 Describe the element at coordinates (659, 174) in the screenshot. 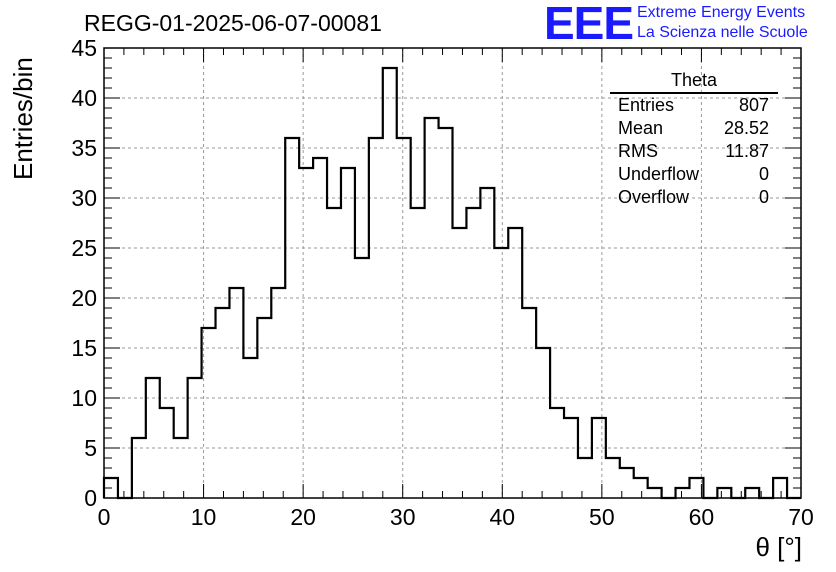

I see `stats-label: Underflow` at that location.